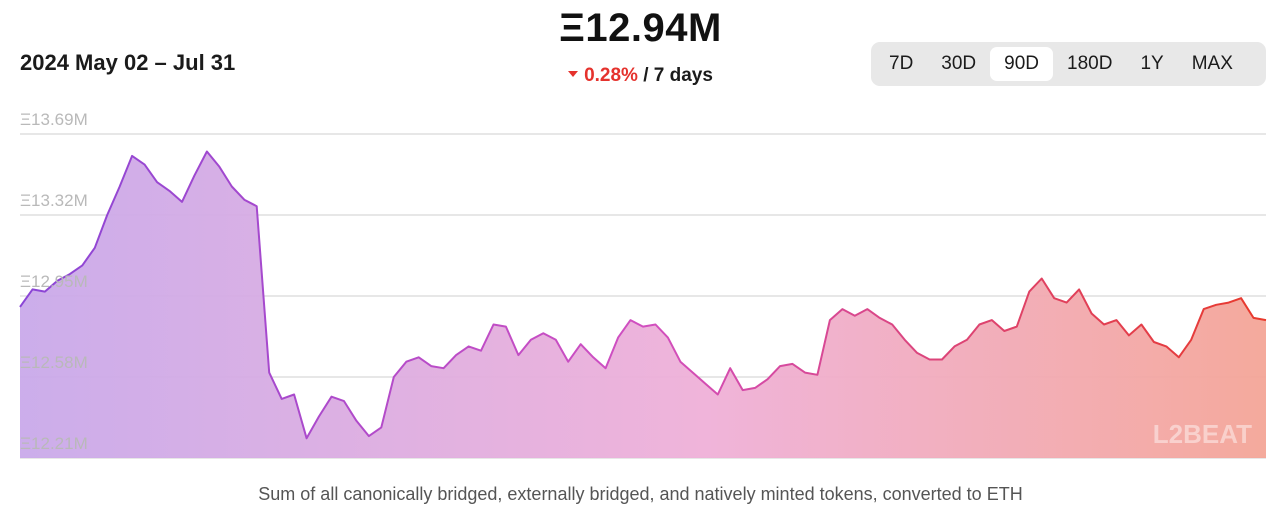 The width and height of the screenshot is (1281, 520). Describe the element at coordinates (640, 28) in the screenshot. I see `total-value: Ξ12.94M` at that location.